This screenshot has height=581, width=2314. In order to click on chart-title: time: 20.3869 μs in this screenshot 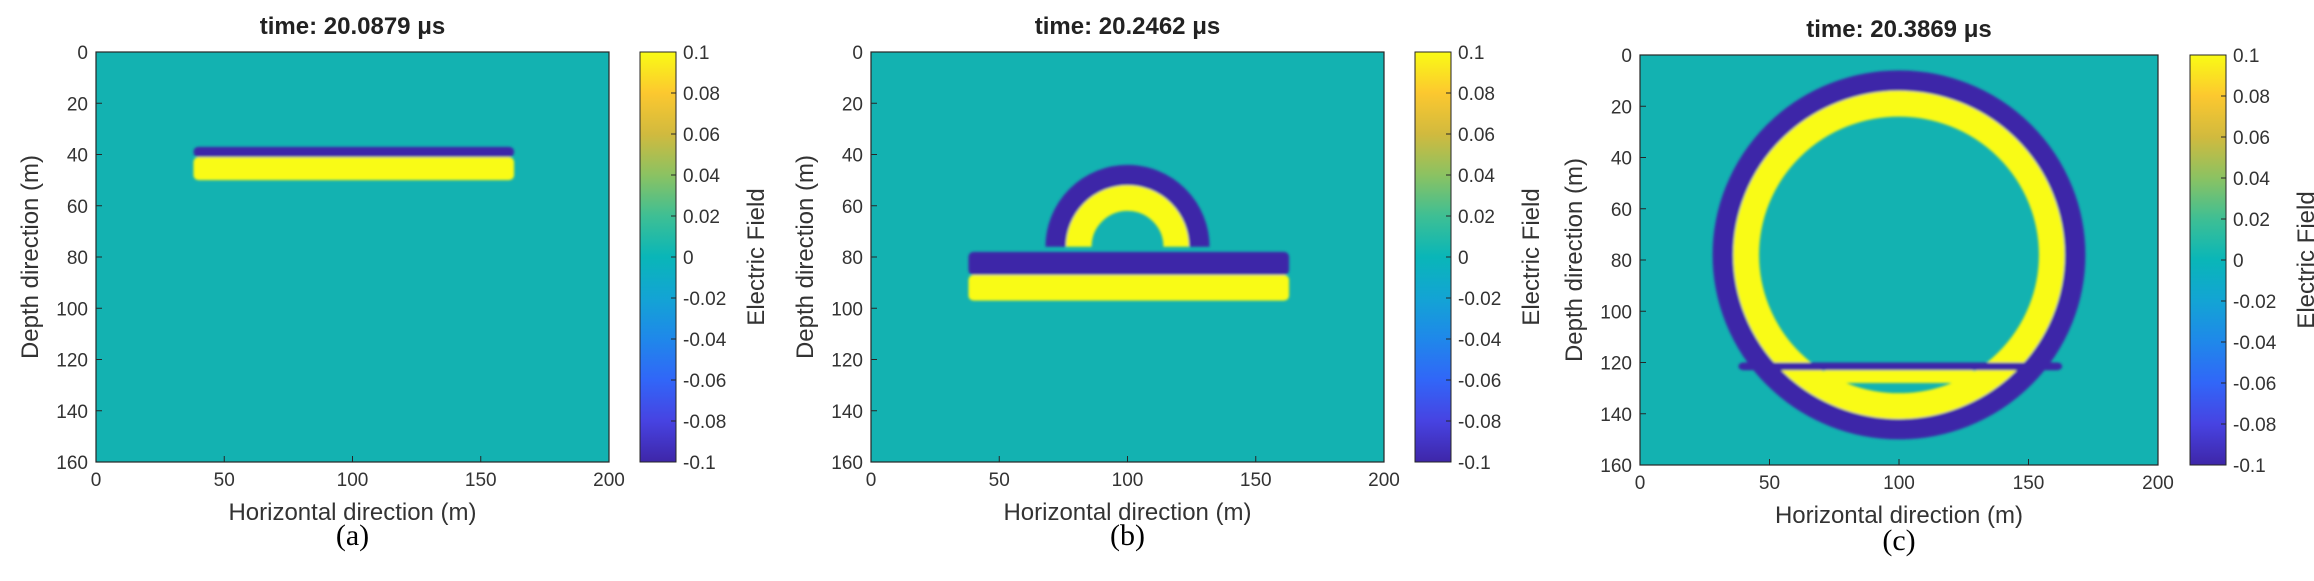, I will do `click(1898, 29)`.